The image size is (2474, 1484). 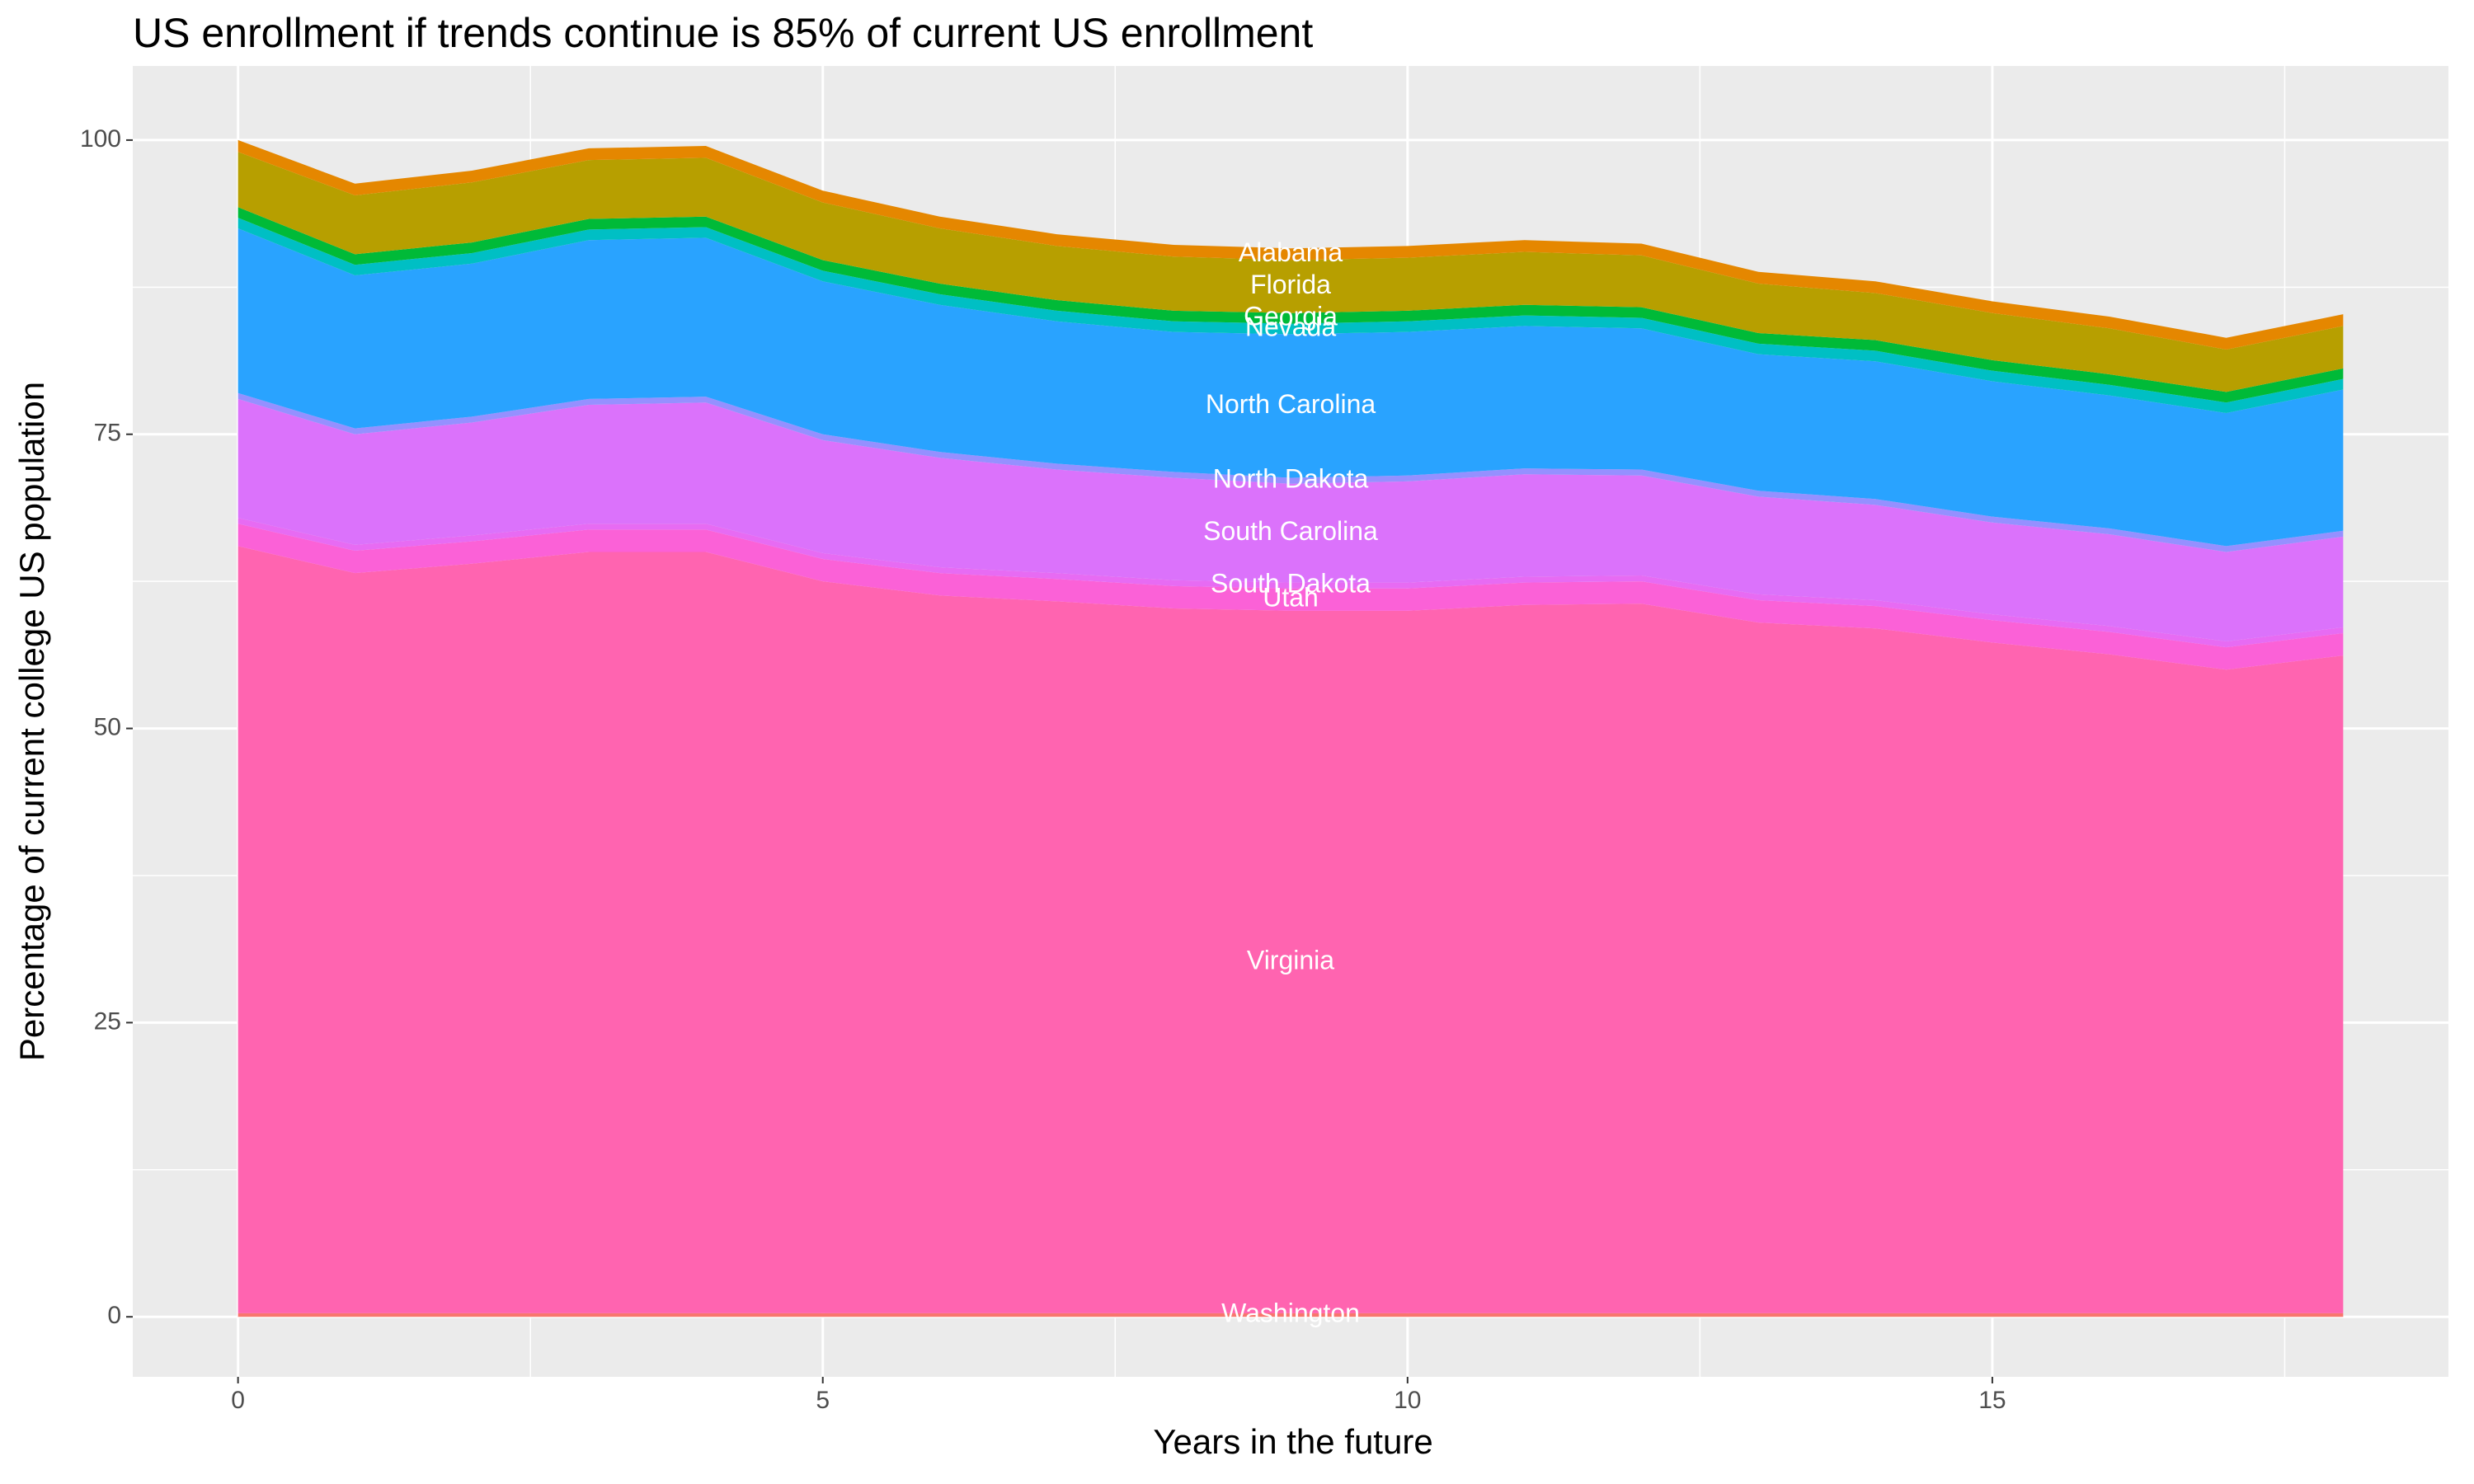 I want to click on area-label: South Dakota, so click(x=1291, y=584).